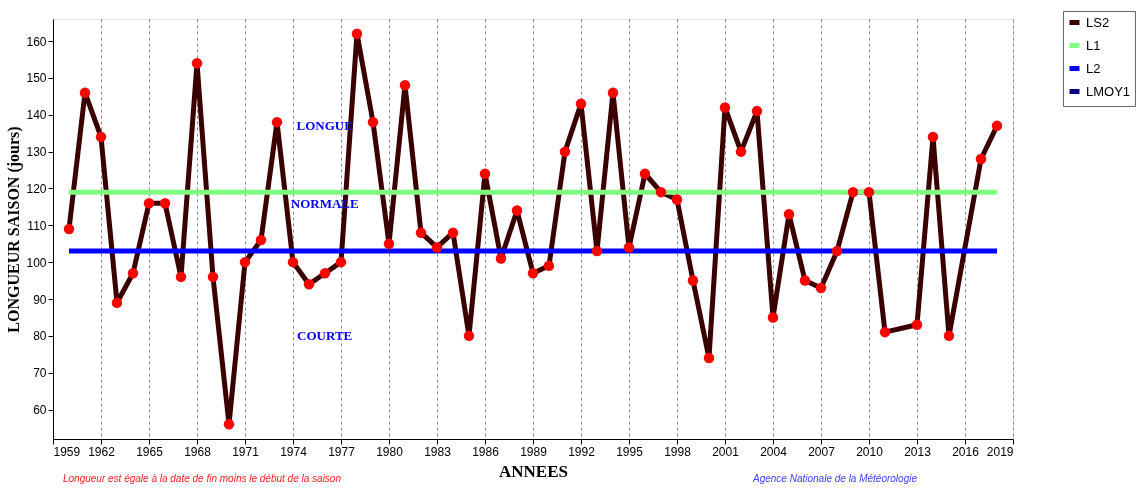 The width and height of the screenshot is (1145, 503). What do you see at coordinates (102, 451) in the screenshot?
I see `x-tick-label: 1962` at bounding box center [102, 451].